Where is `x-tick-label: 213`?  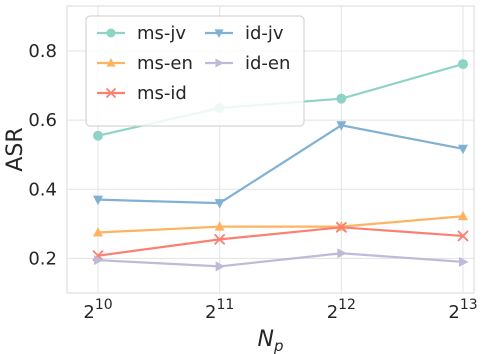
x-tick-label: 213 is located at coordinates (462, 310).